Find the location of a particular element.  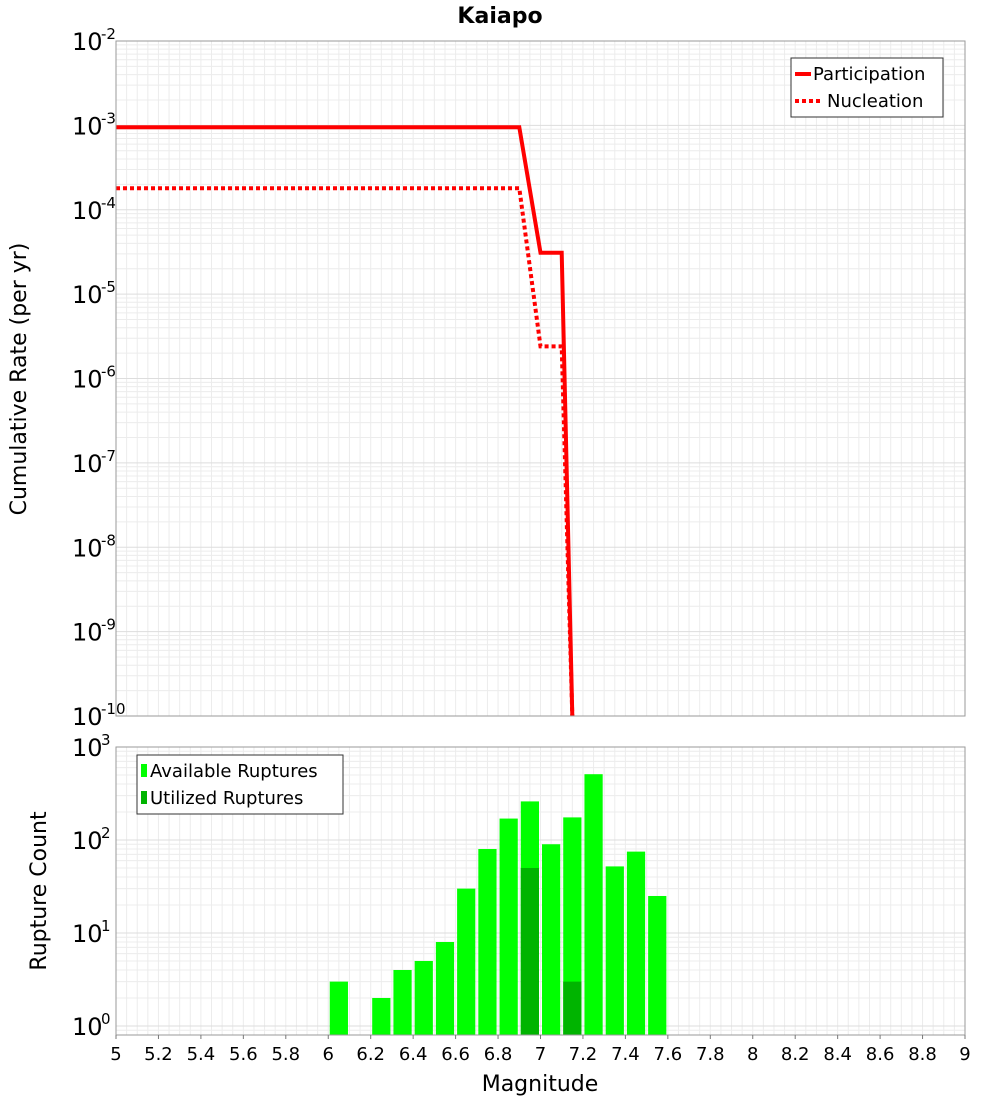

bottom-y-tick-label: 10³ is located at coordinates (91, 746).